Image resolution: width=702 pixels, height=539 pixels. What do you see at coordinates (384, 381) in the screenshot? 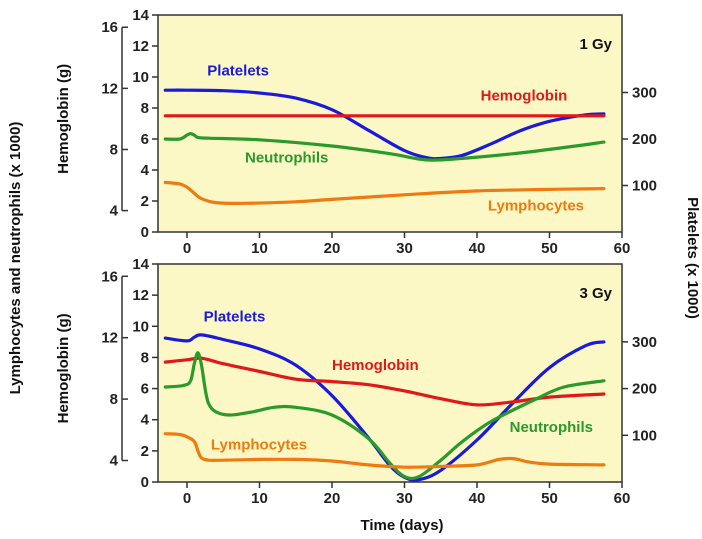
I see `series-line-hemoglobin` at bounding box center [384, 381].